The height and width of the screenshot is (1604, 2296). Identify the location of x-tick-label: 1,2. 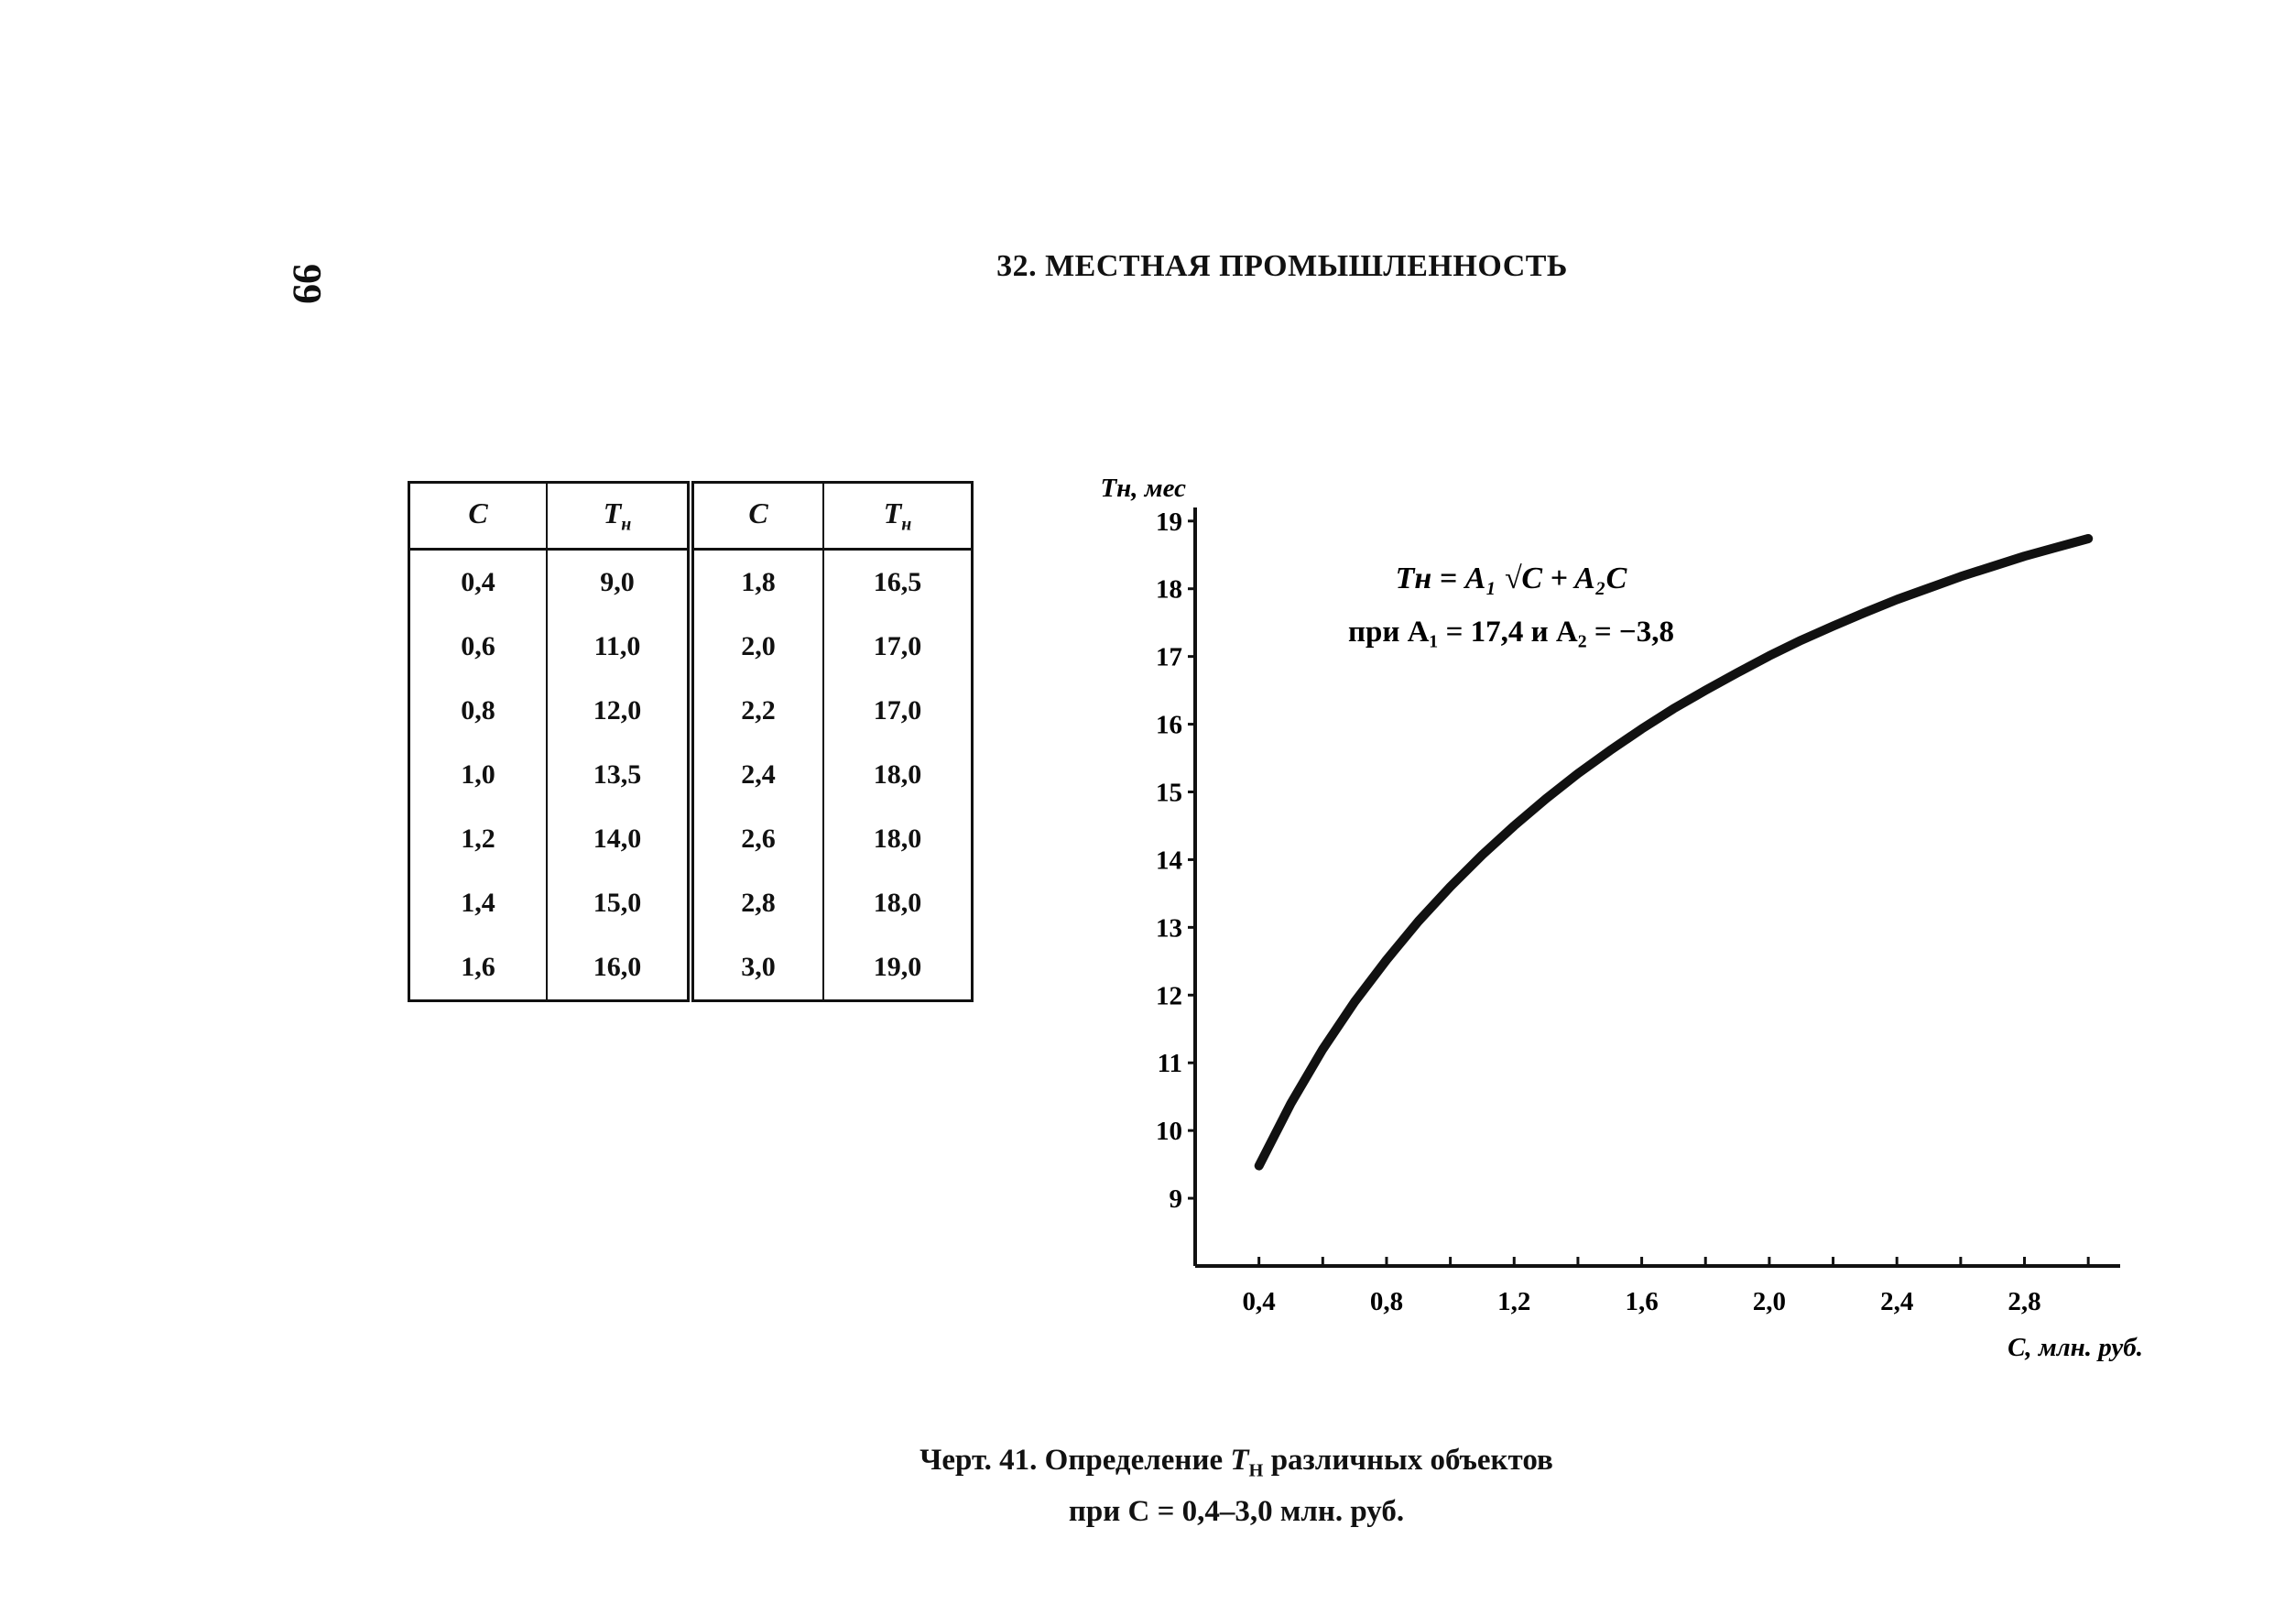
(1513, 1301).